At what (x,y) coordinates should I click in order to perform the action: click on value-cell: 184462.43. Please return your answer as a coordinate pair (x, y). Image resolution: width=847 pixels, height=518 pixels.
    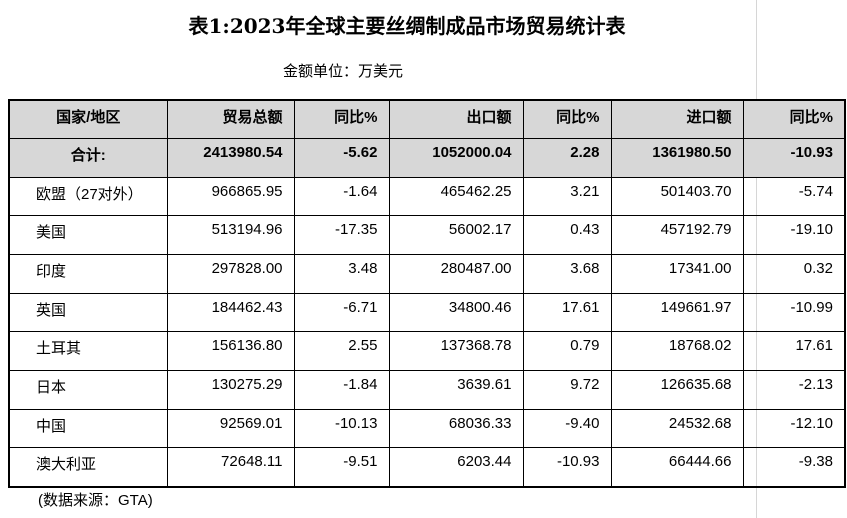
    Looking at the image, I should click on (230, 312).